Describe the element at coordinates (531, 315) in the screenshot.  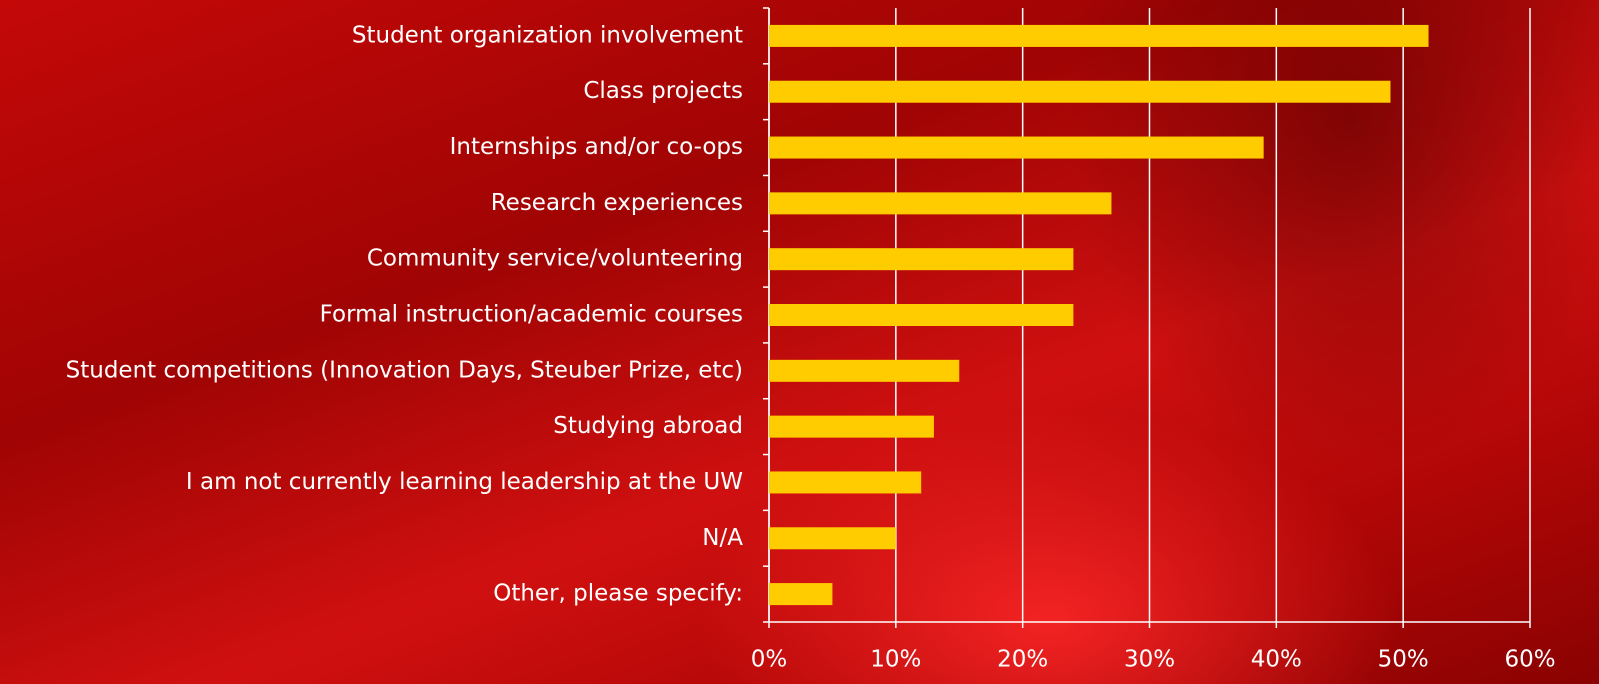
I see `y-tick-label: Formal instruction/academic courses` at that location.